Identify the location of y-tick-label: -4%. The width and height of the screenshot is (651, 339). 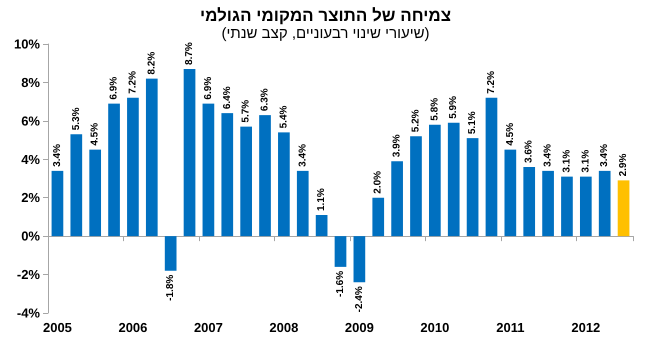
(28, 313).